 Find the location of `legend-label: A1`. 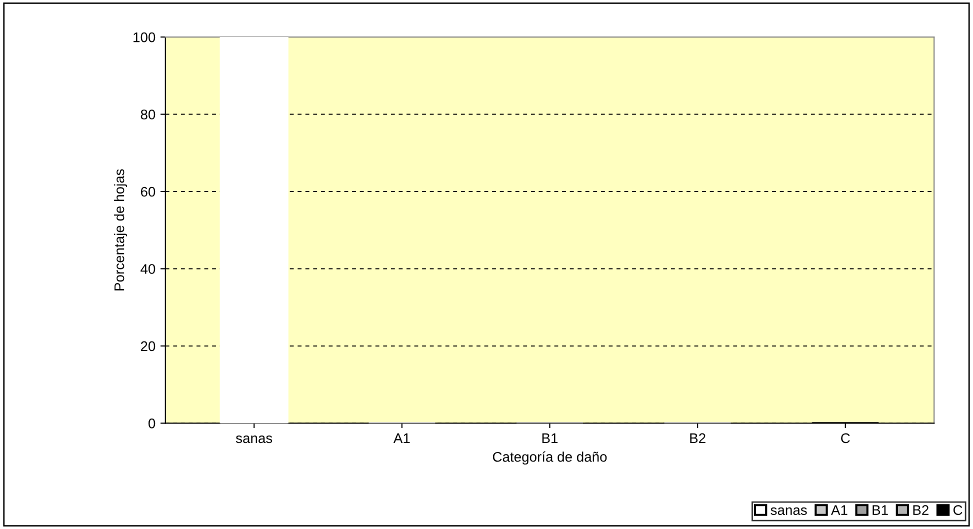

legend-label: A1 is located at coordinates (839, 510).